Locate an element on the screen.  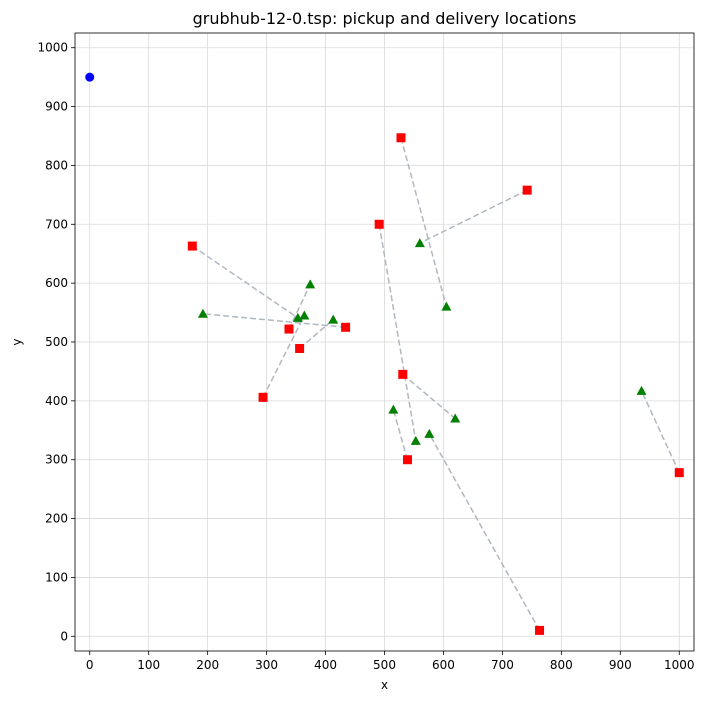
x-tick-label: 100 is located at coordinates (148, 665).